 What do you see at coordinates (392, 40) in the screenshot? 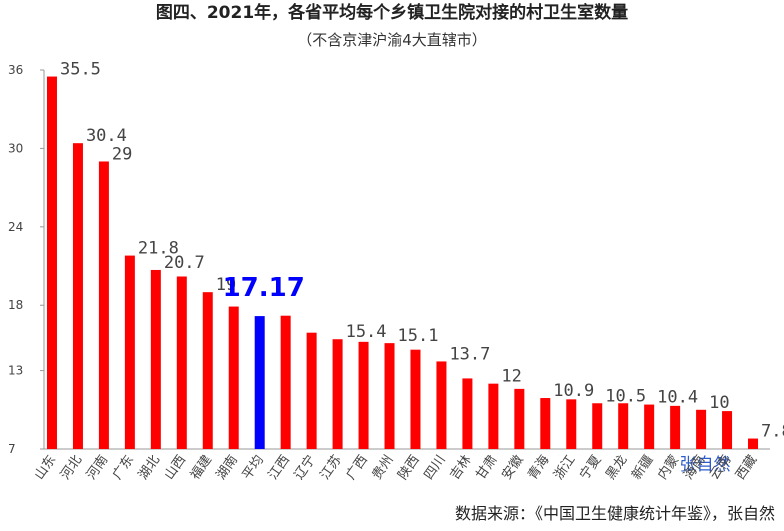
I see `chart-subtitle: （不含京津沪渝4大直辖市）` at bounding box center [392, 40].